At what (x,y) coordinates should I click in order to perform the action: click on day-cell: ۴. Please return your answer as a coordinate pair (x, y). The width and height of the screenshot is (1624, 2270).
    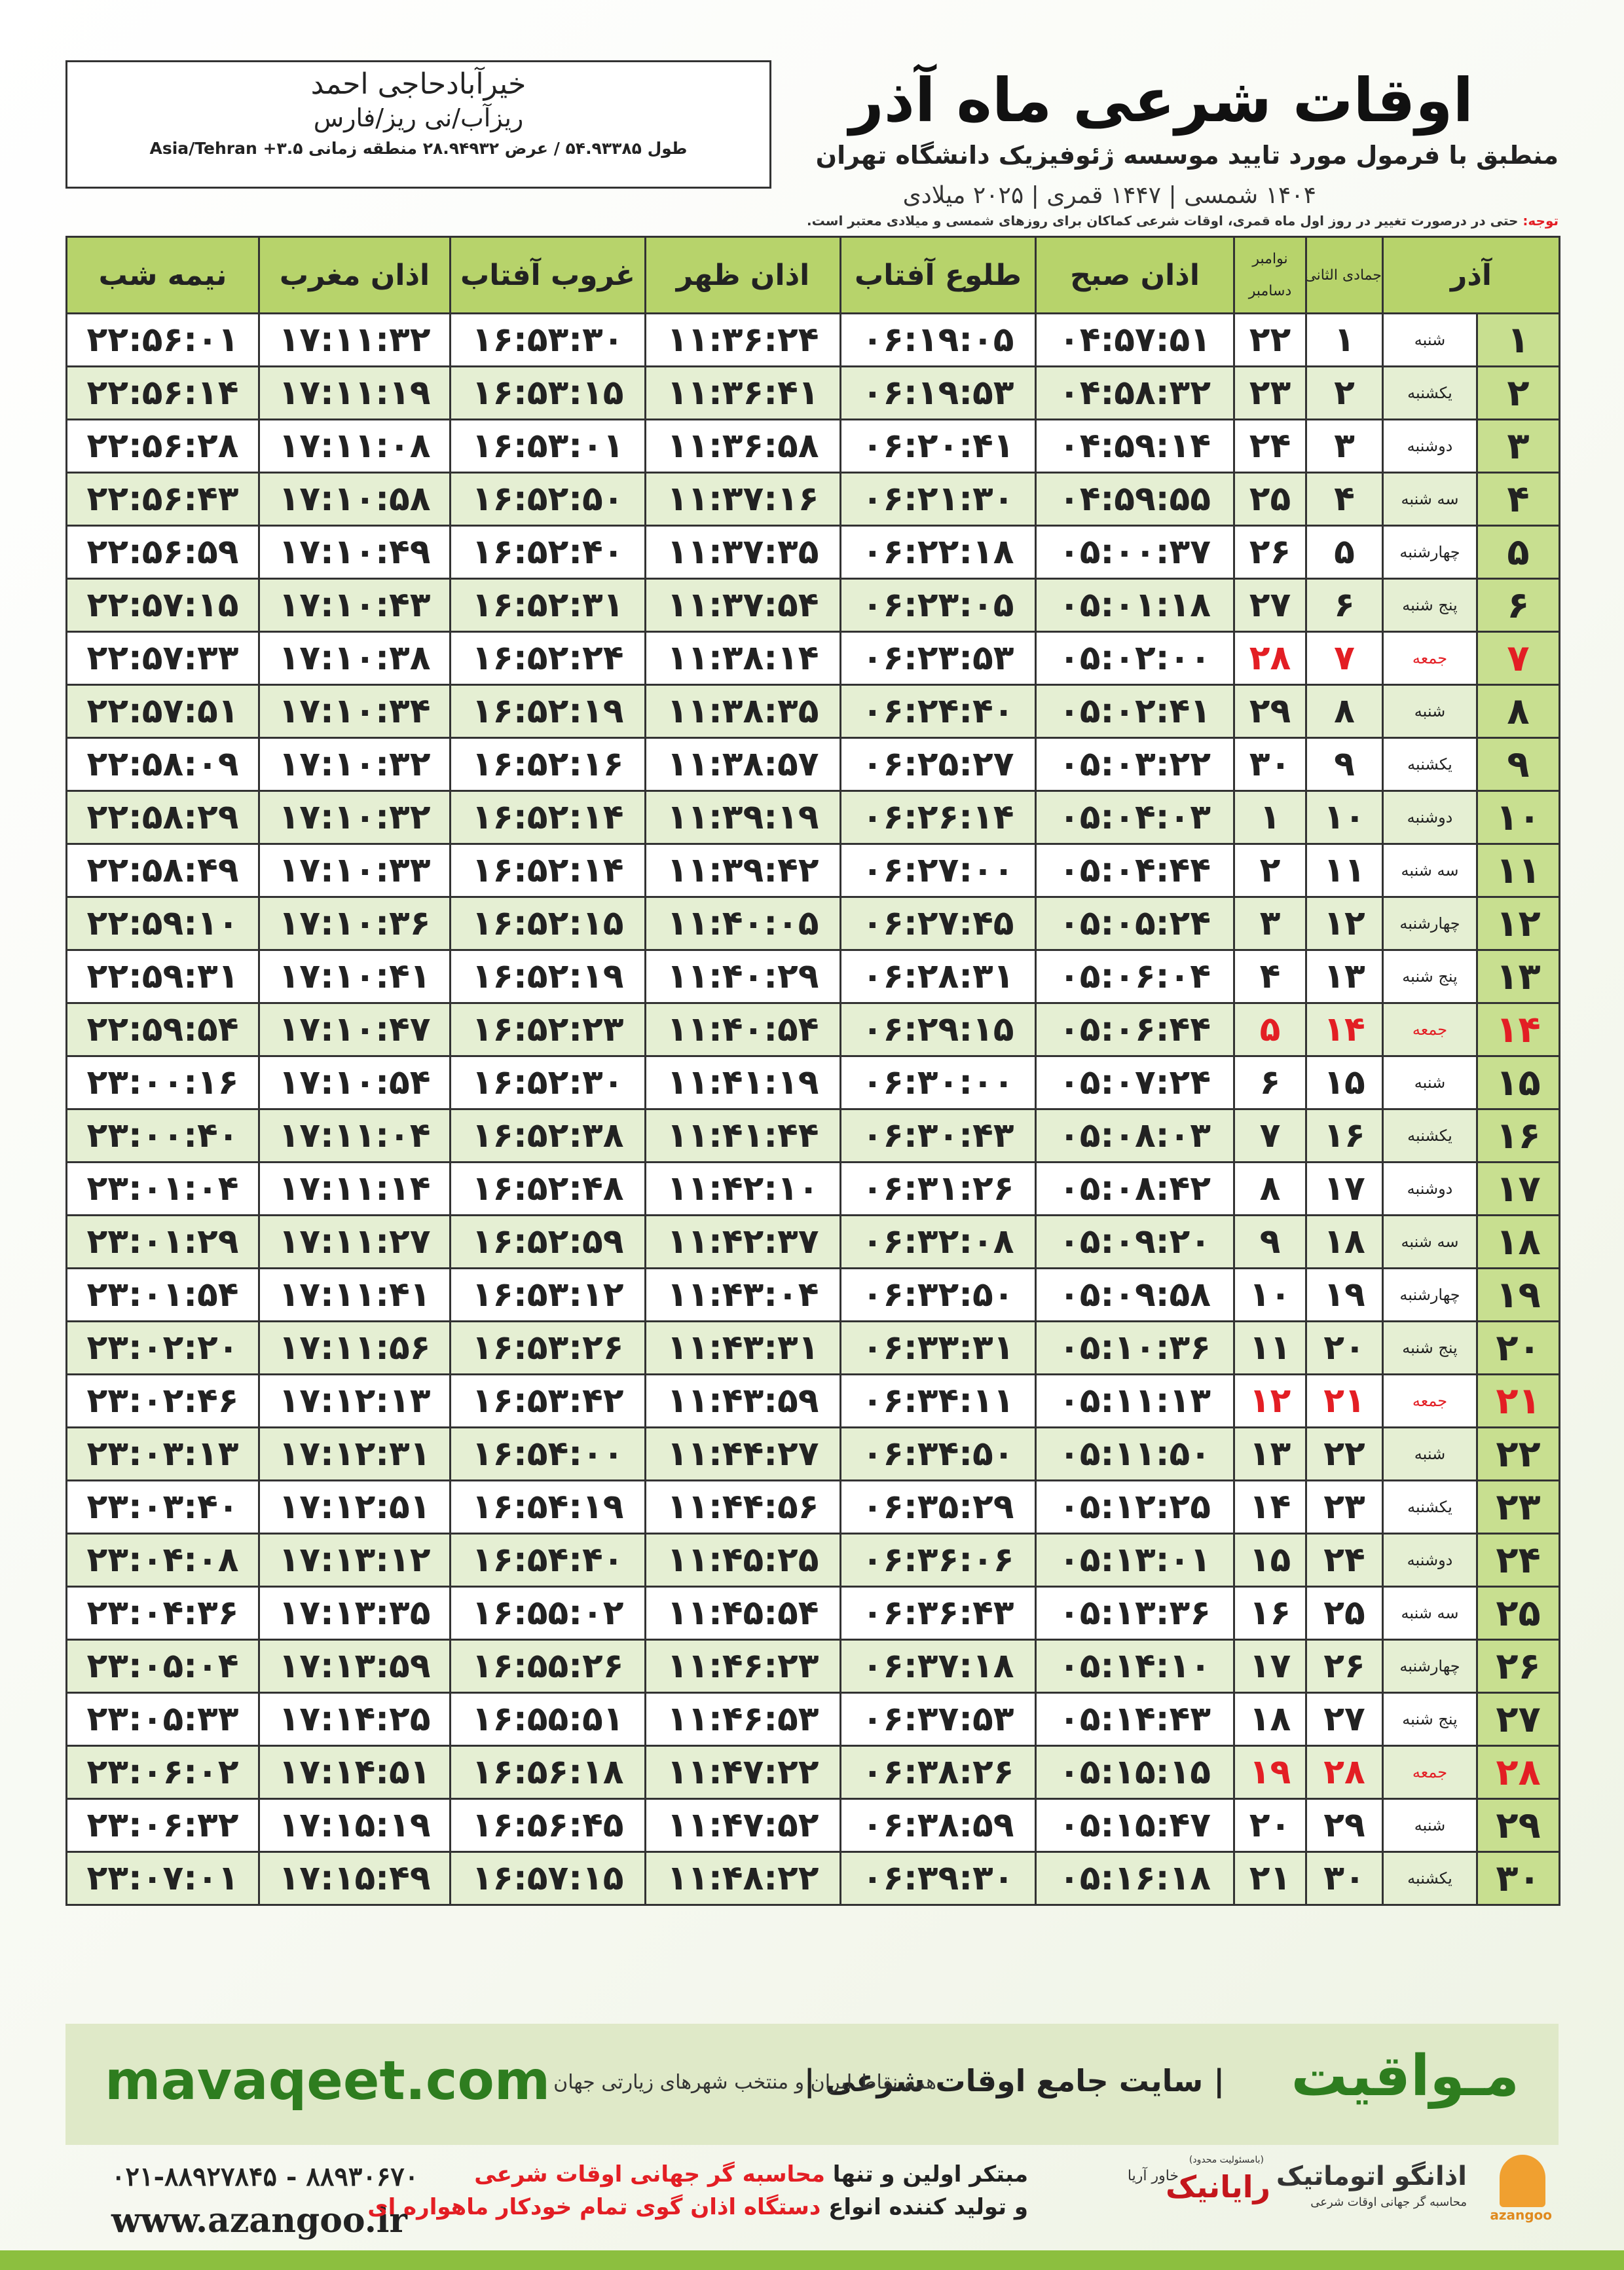
    Looking at the image, I should click on (1518, 499).